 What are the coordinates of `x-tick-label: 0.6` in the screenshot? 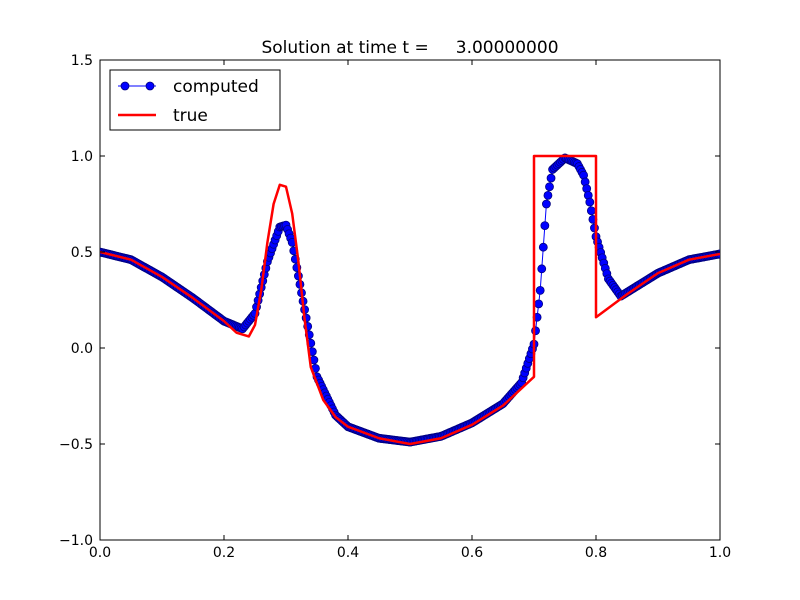 It's located at (472, 553).